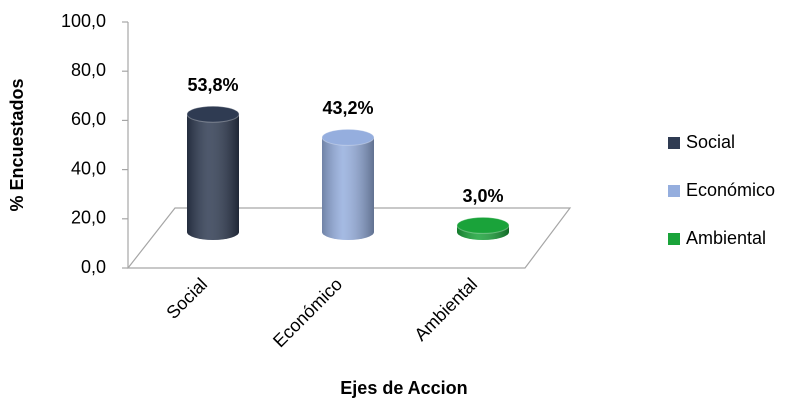 This screenshot has height=403, width=809. Describe the element at coordinates (88, 70) in the screenshot. I see `y-tick-label: 80,0` at that location.